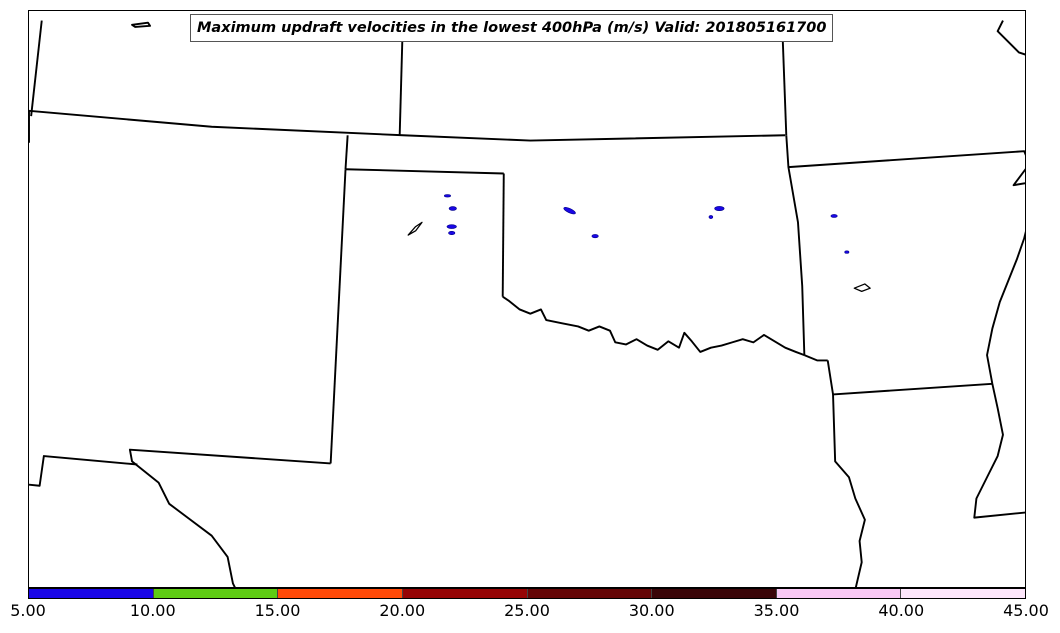  I want to click on border-ok-ar, so click(795, 245).